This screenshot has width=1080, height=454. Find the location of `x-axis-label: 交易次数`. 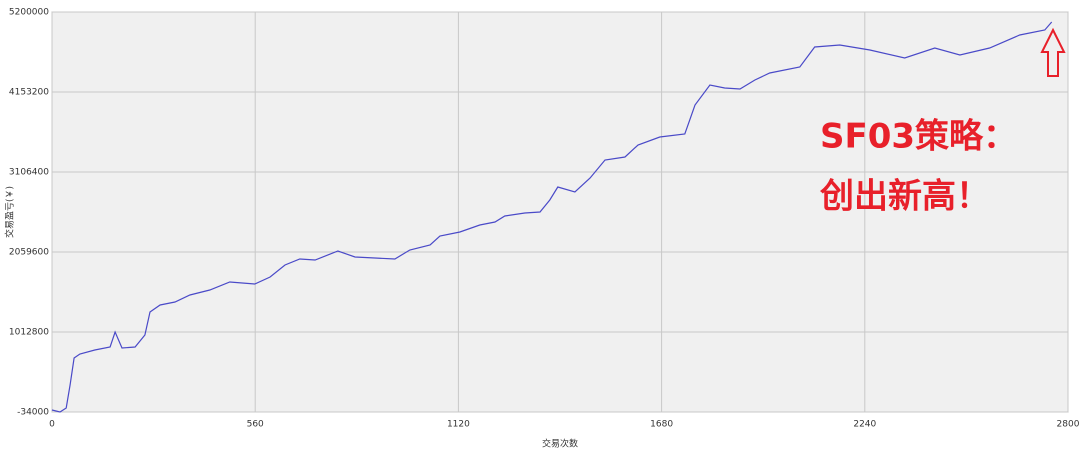

x-axis-label: 交易次数 is located at coordinates (560, 444).